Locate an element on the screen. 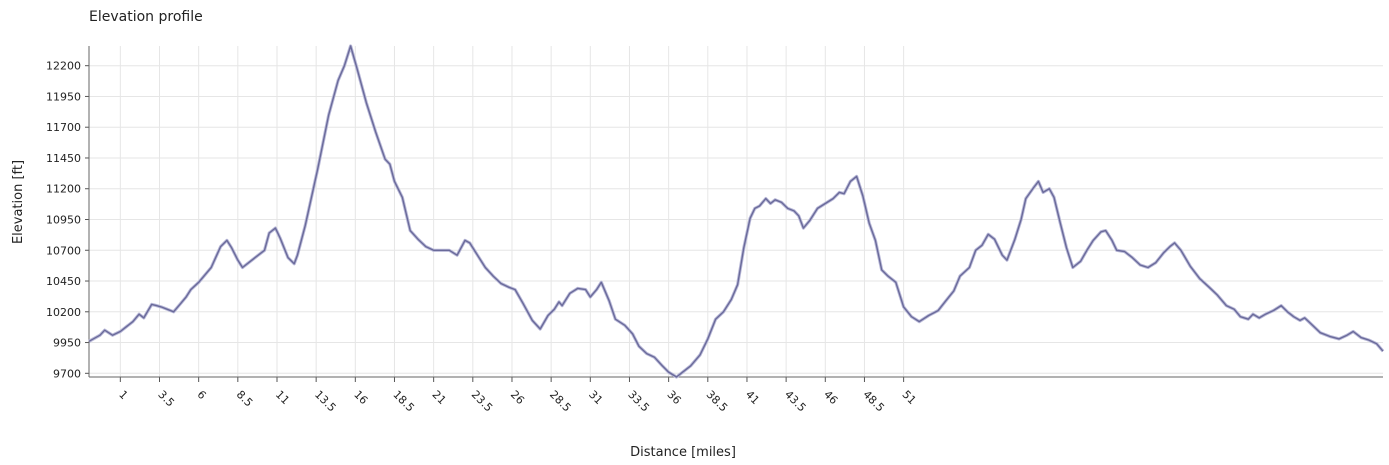  y-axis-title: Elevation [ft] is located at coordinates (18, 202).